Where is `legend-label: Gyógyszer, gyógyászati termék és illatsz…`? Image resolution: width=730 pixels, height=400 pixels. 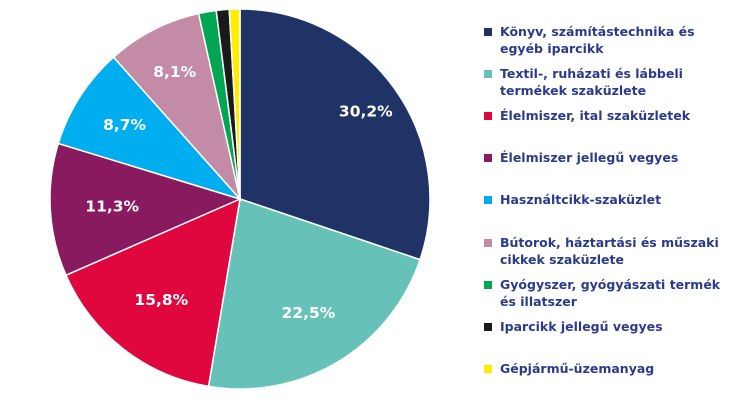
legend-label: Gyógyszer, gyógyászati termék és illatsz… is located at coordinates (610, 293).